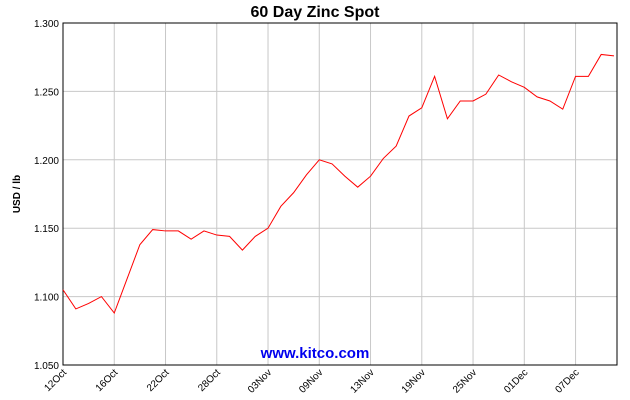  I want to click on watermark: www.kitco.com, so click(315, 353).